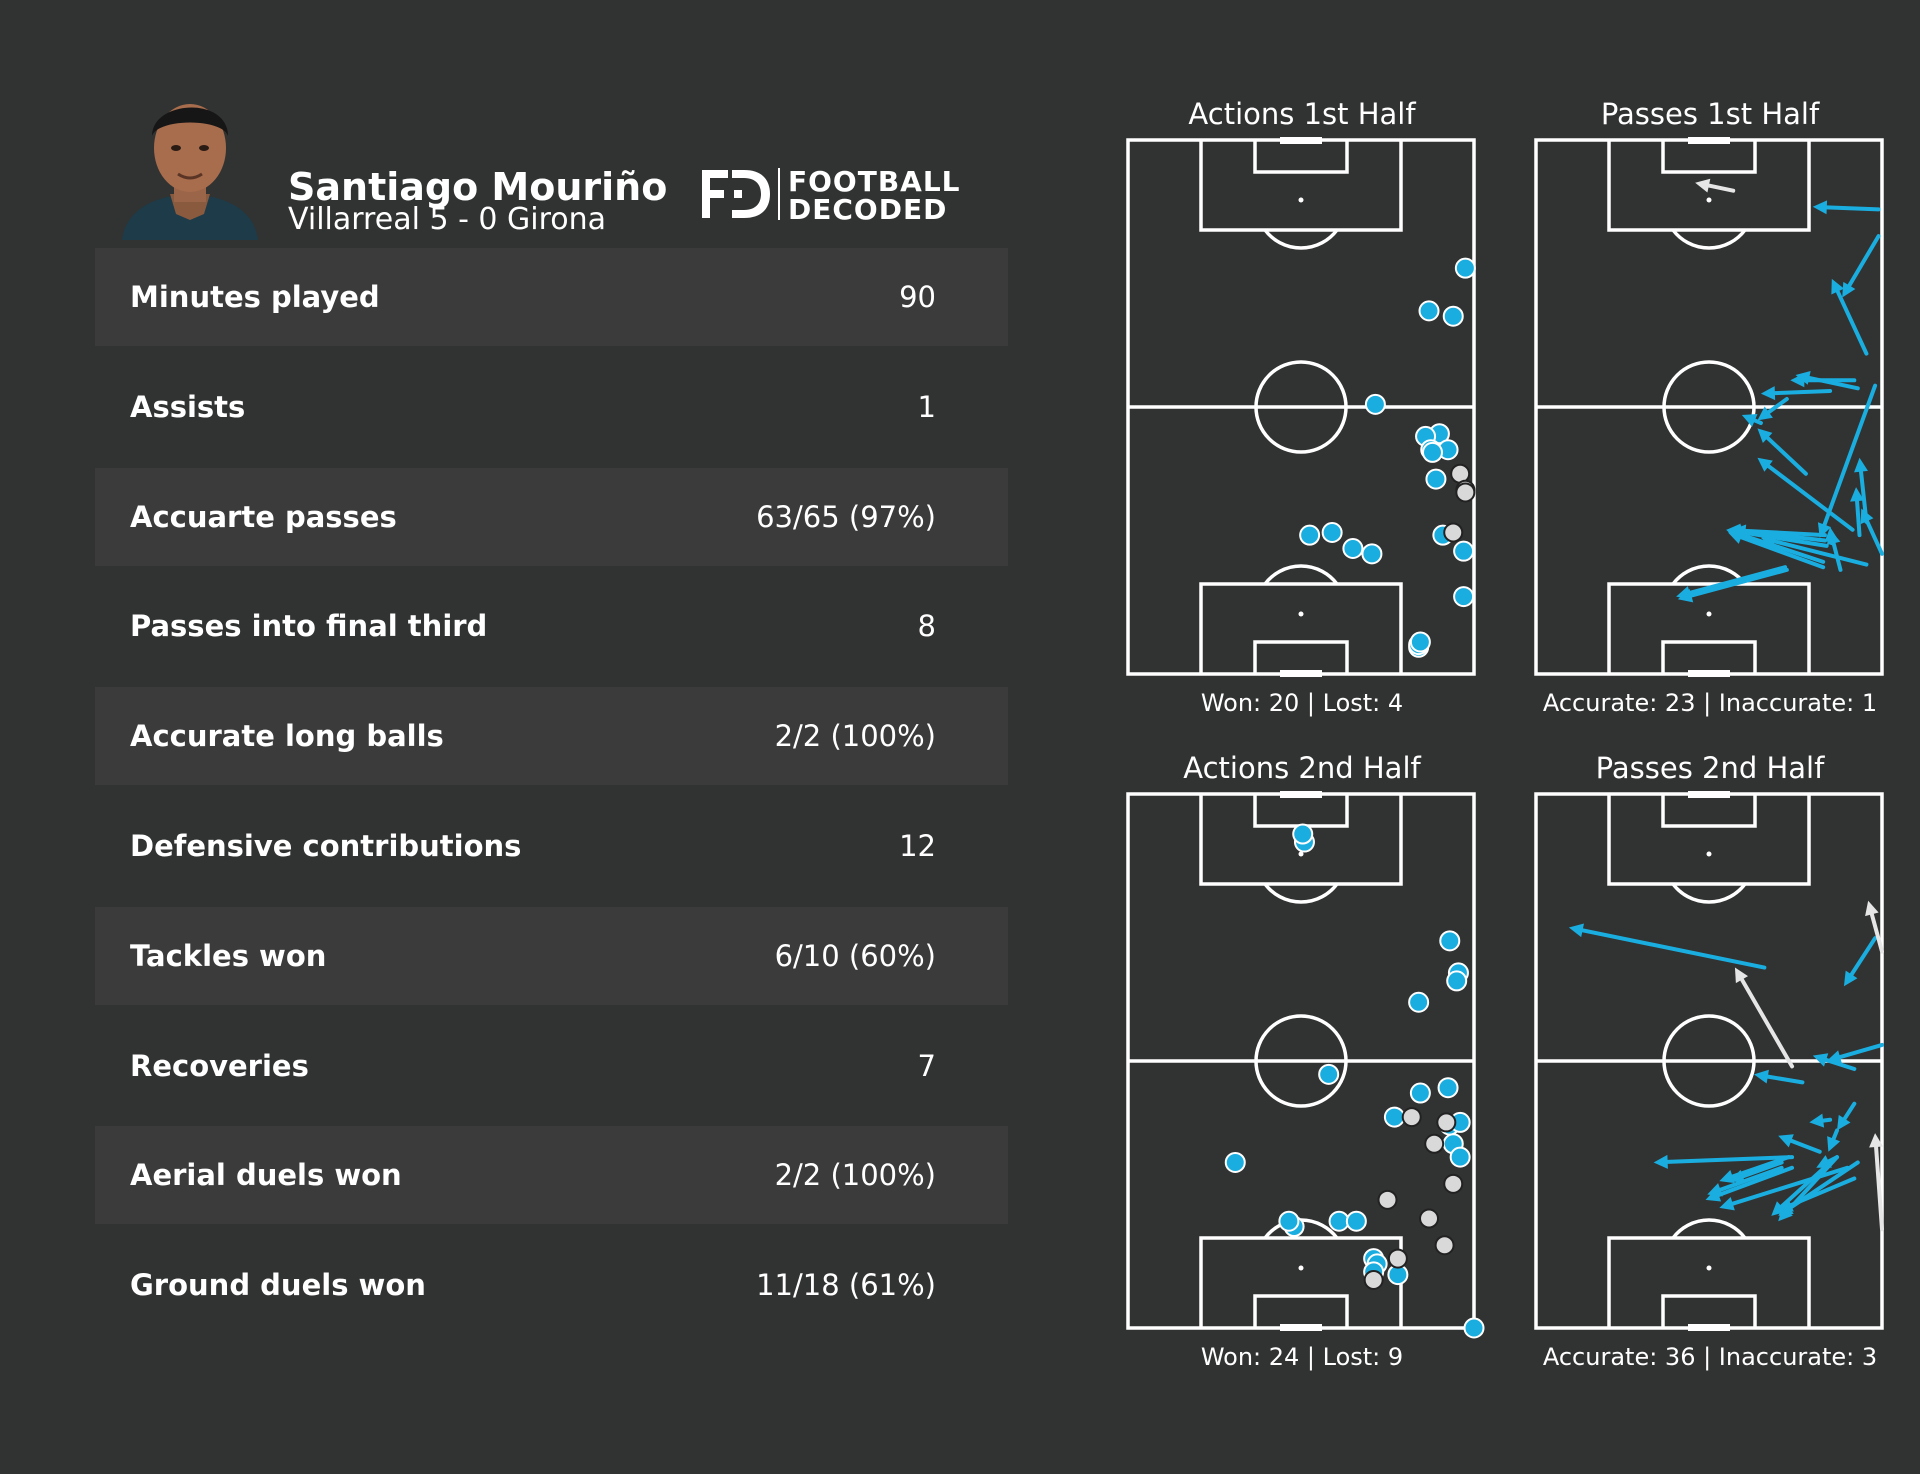 The width and height of the screenshot is (1920, 1474). What do you see at coordinates (1710, 703) in the screenshot?
I see `pitch-caption: Accurate: 23 | Inaccurate: 1` at bounding box center [1710, 703].